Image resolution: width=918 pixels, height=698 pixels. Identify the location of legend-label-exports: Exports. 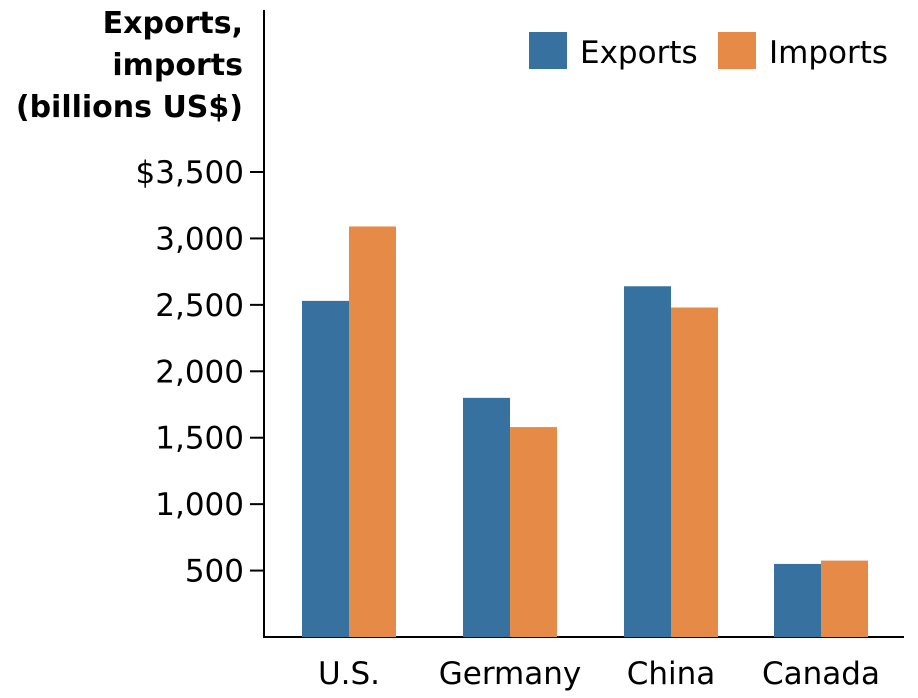
(639, 53).